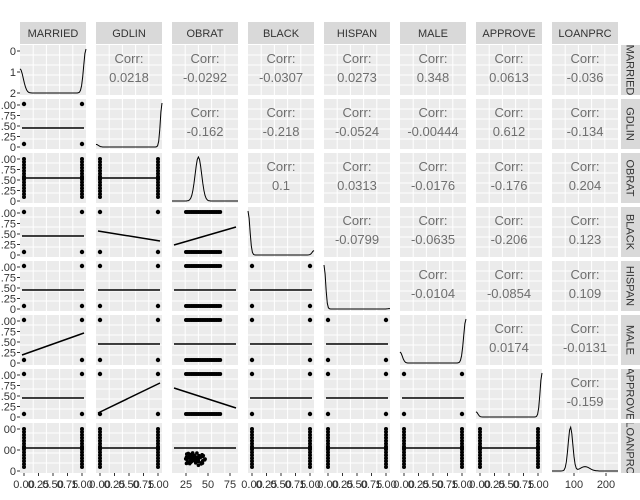 Image resolution: width=640 pixels, height=500 pixels. Describe the element at coordinates (585, 77) in the screenshot. I see `corr-value: -0.036` at that location.